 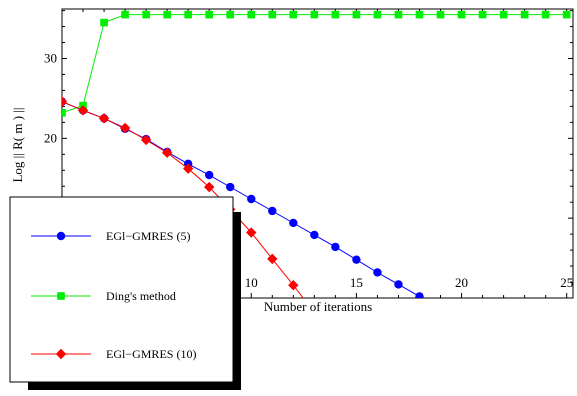 I want to click on legend-marker-diamond, so click(x=61, y=354).